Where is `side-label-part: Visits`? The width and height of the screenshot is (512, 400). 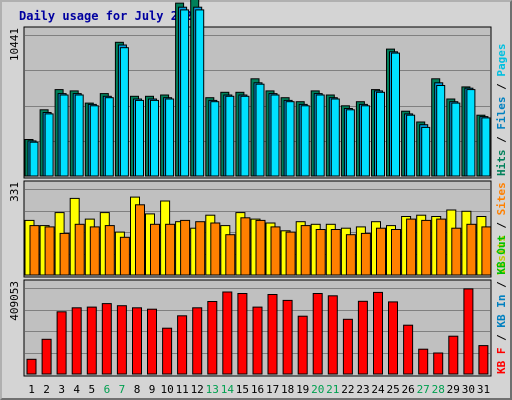
side-label-part: Visits is located at coordinates (501, 255).